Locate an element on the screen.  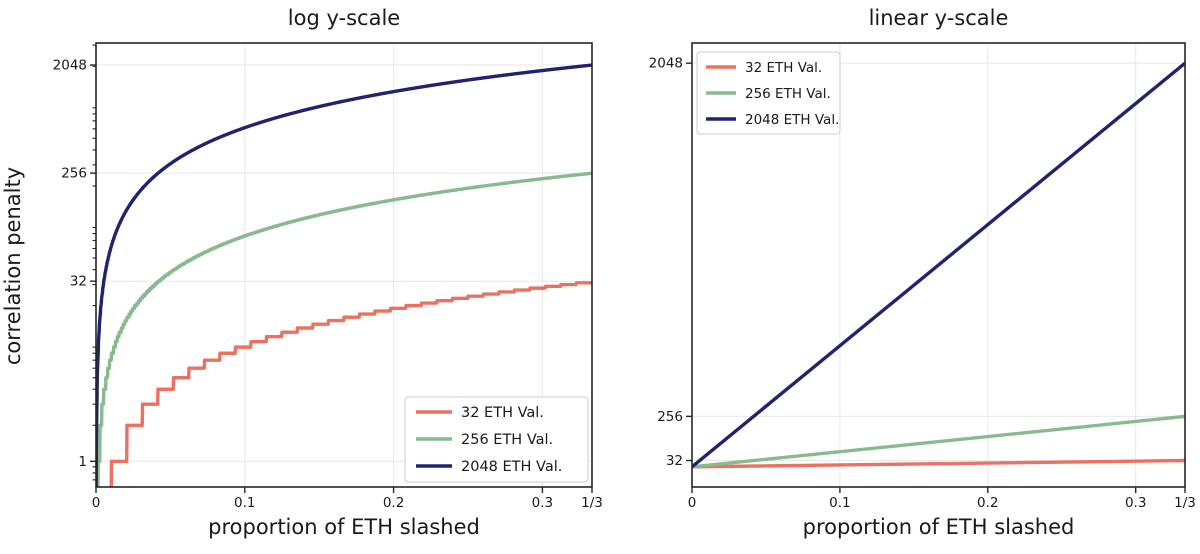
log-chart-legend: 32 ETH Val. 256 ETH Val. 2048 ETH Val. is located at coordinates (496, 439).